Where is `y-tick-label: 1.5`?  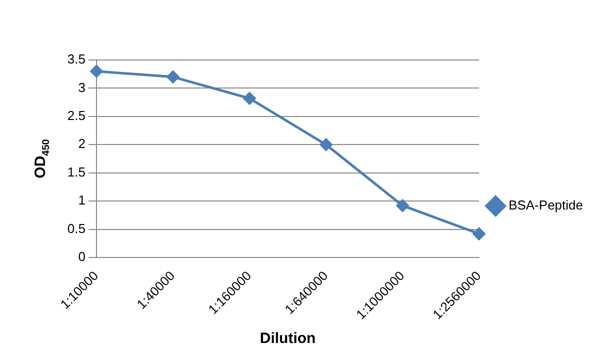
y-tick-label: 1.5 is located at coordinates (76, 172).